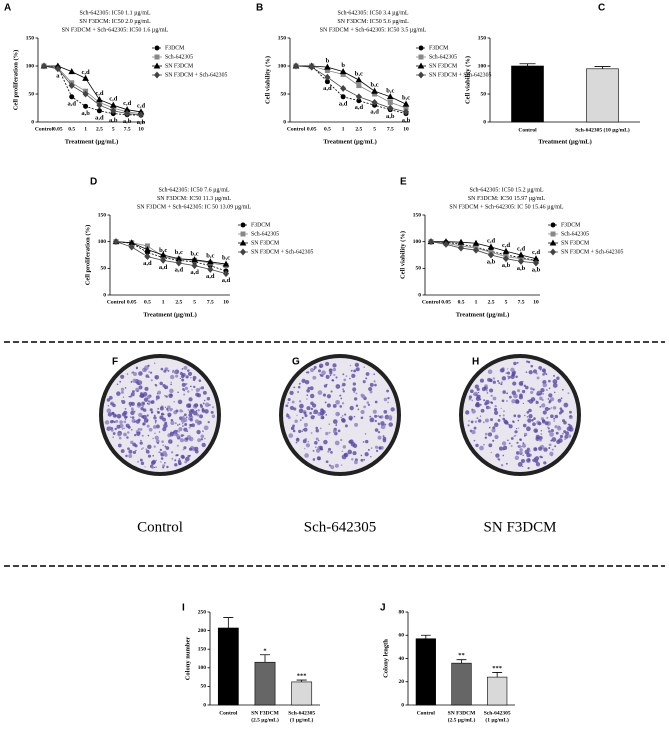  What do you see at coordinates (421, 57) in the screenshot?
I see `legend-marker` at bounding box center [421, 57].